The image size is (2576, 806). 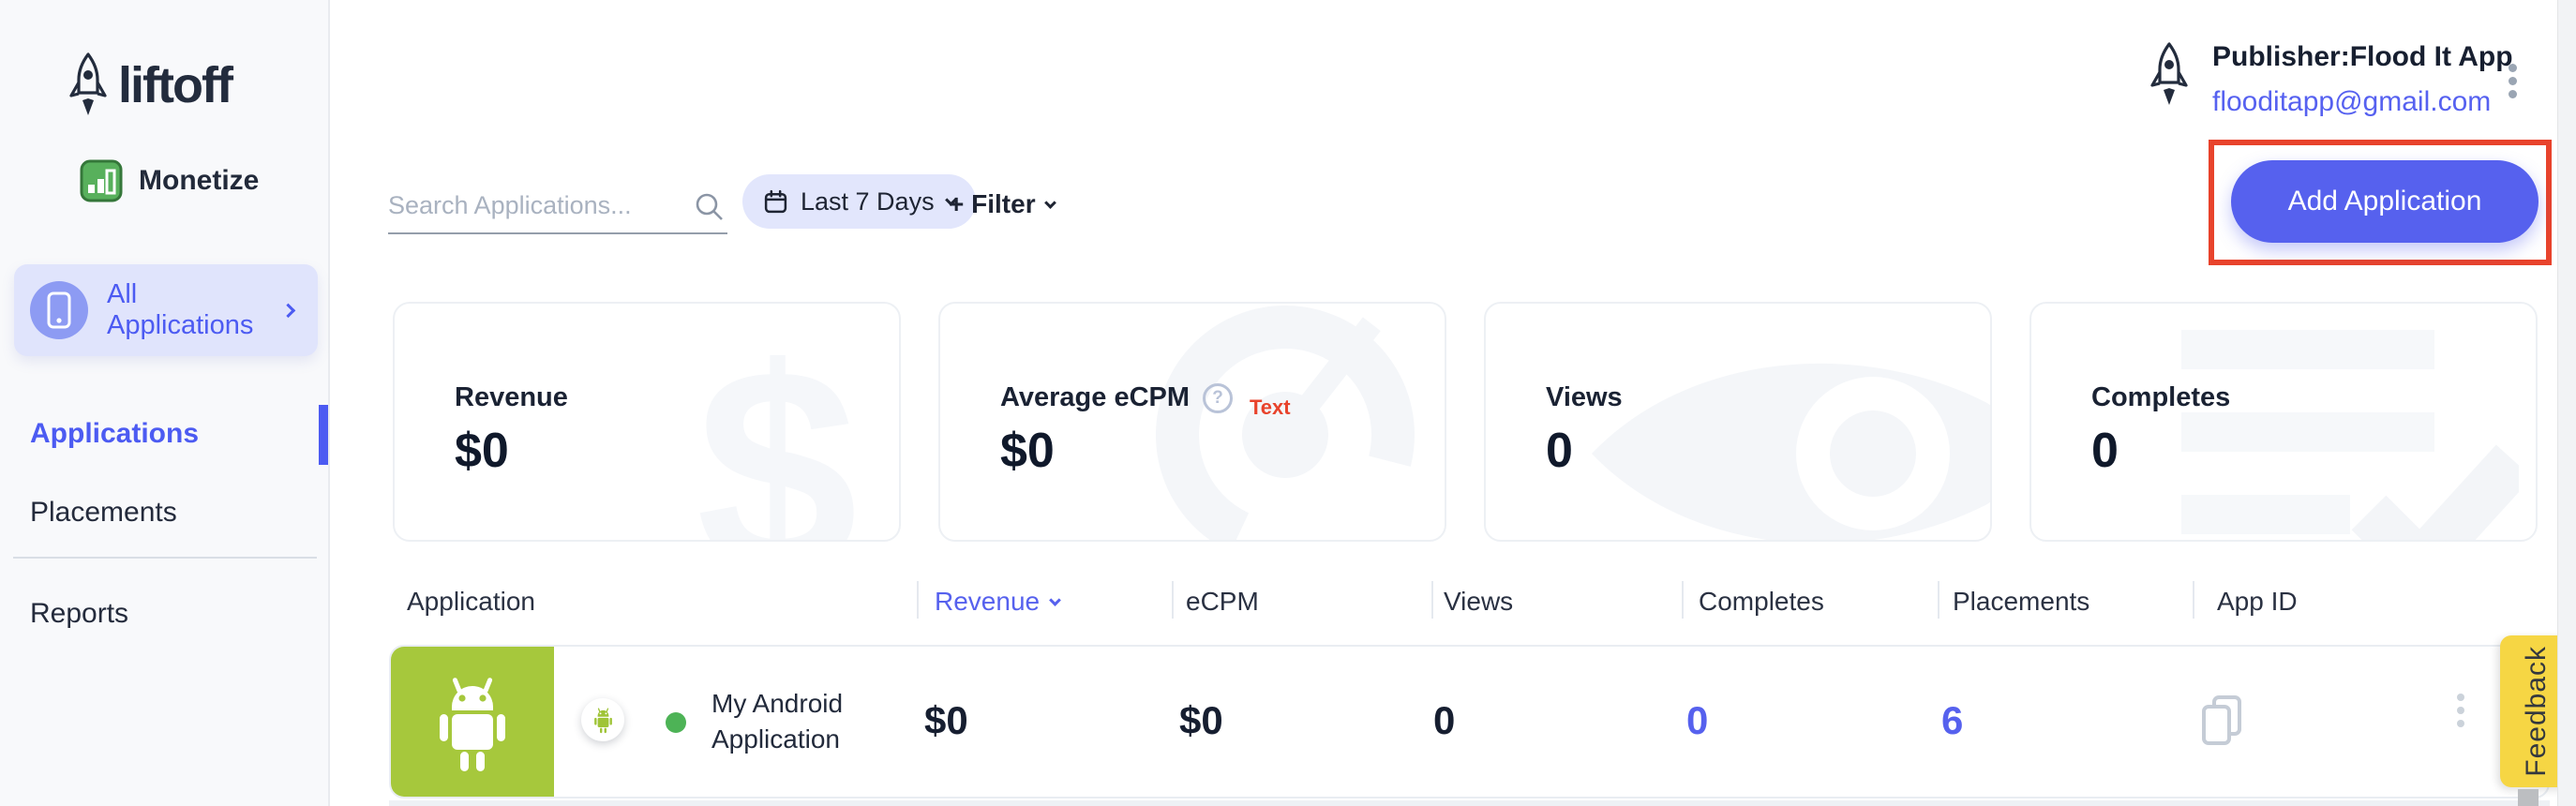 What do you see at coordinates (1222, 601) in the screenshot?
I see `column-header-ecpm: eCPM` at bounding box center [1222, 601].